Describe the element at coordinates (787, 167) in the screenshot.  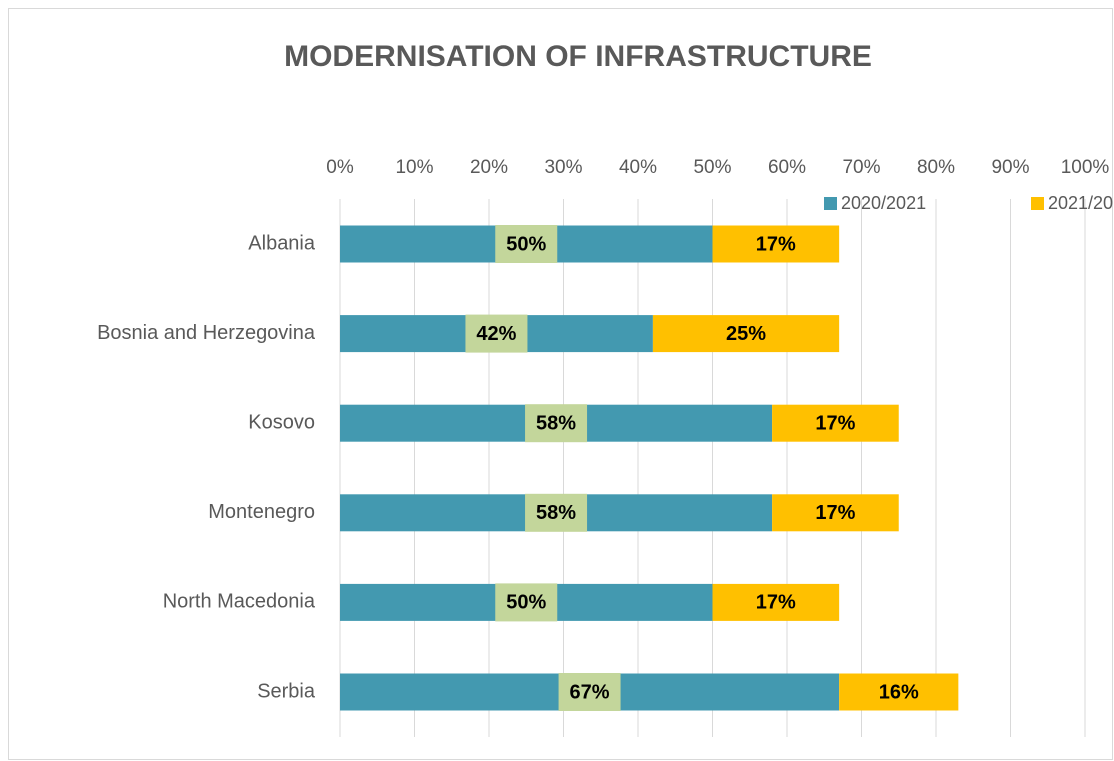
I see `x-tick-label: 60%` at that location.